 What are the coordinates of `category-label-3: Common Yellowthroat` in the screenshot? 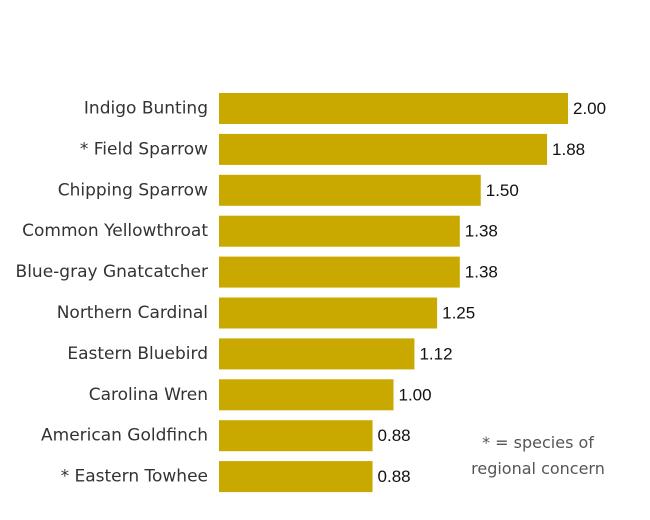 It's located at (115, 231).